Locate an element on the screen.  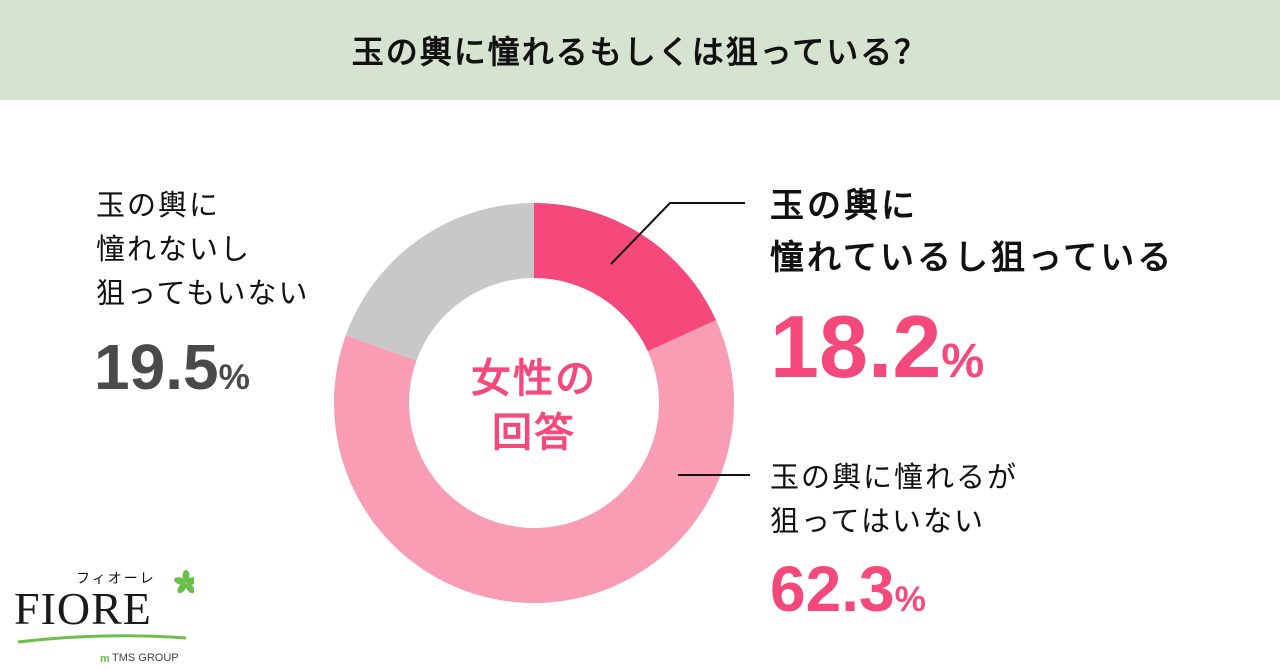
label-line: 狙ってもいない is located at coordinates (203, 293).